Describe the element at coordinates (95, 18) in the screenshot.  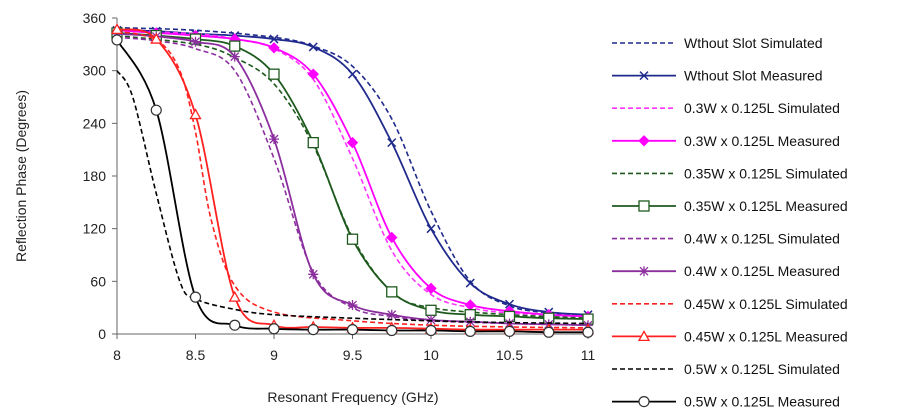
I see `y-tick-label: 360` at that location.